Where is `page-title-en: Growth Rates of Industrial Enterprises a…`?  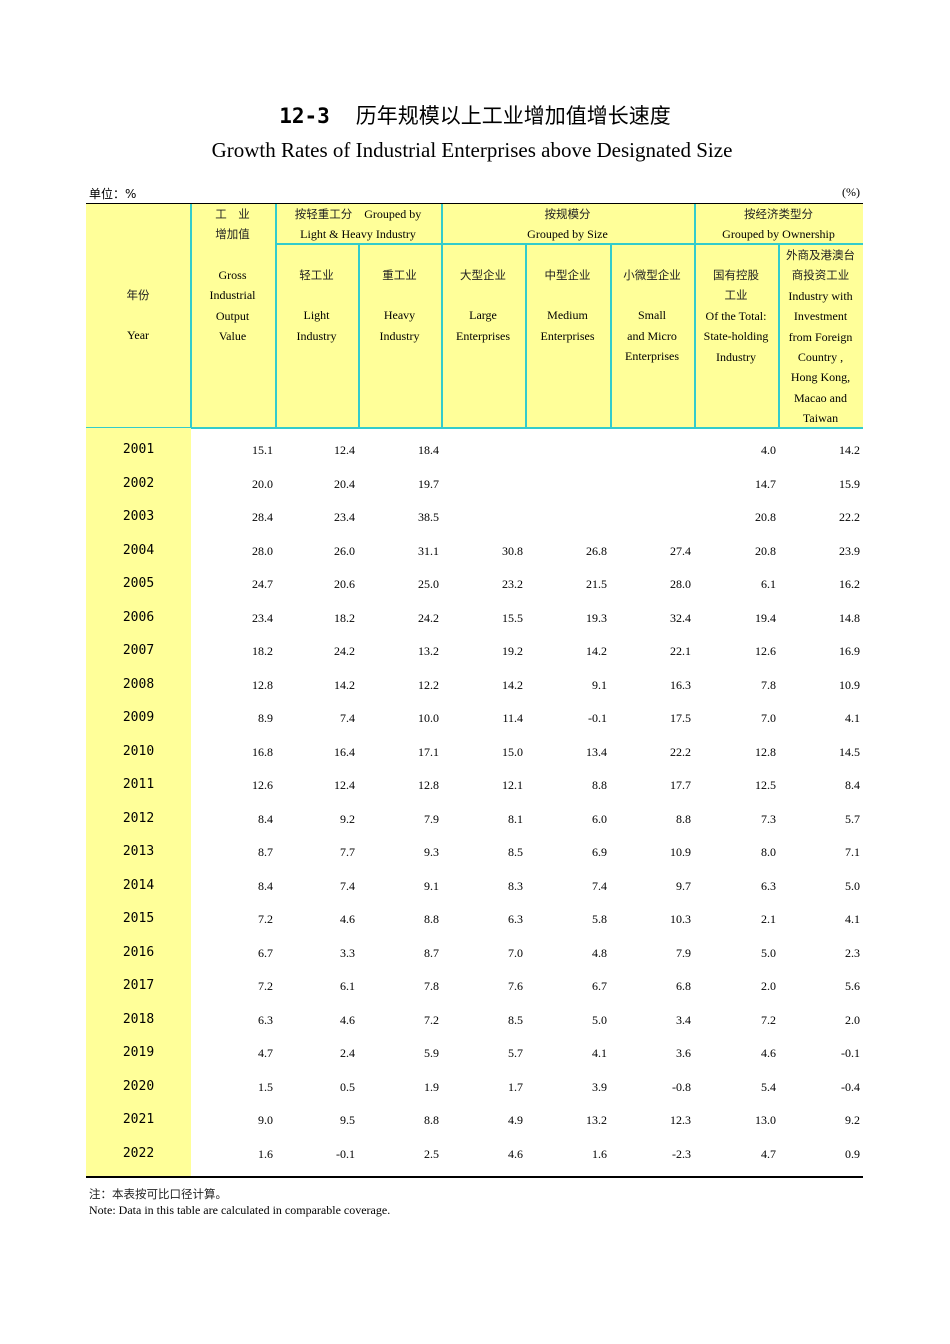
page-title-en: Growth Rates of Industrial Enterprises a… is located at coordinates (472, 150).